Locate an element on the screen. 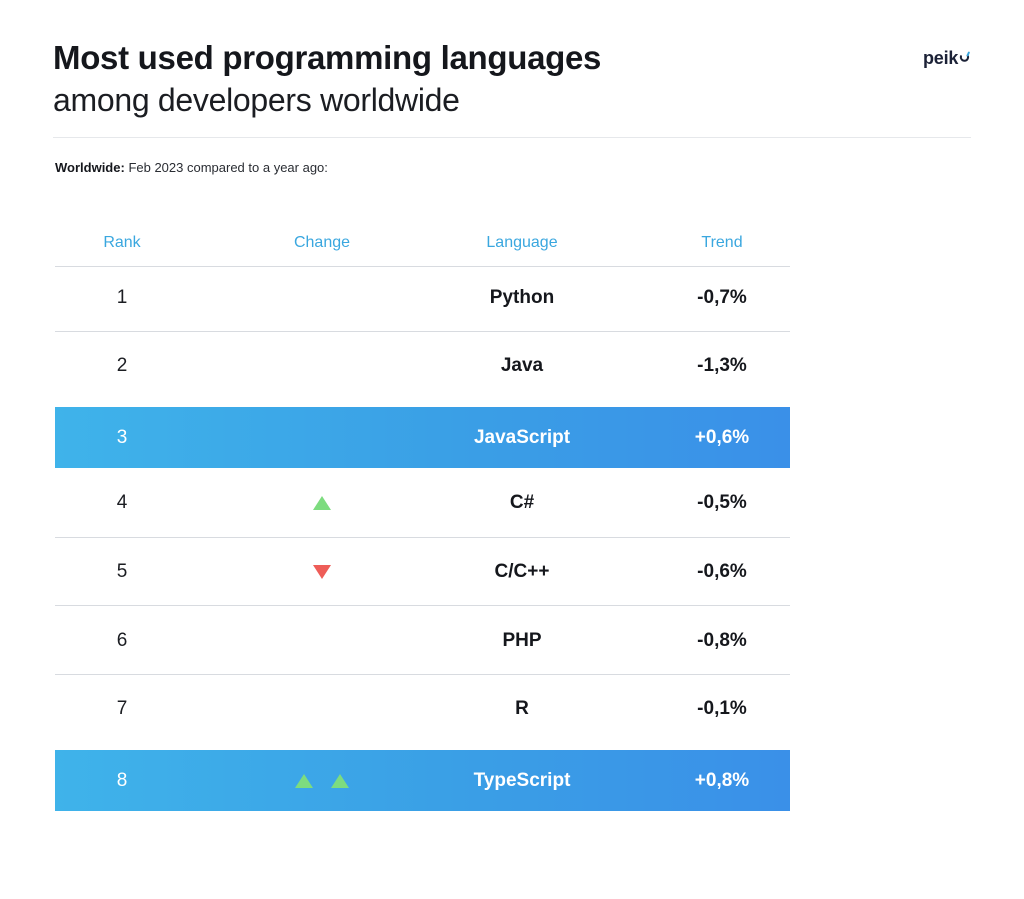 The height and width of the screenshot is (899, 1024). trend-cell: -0,6% is located at coordinates (722, 571).